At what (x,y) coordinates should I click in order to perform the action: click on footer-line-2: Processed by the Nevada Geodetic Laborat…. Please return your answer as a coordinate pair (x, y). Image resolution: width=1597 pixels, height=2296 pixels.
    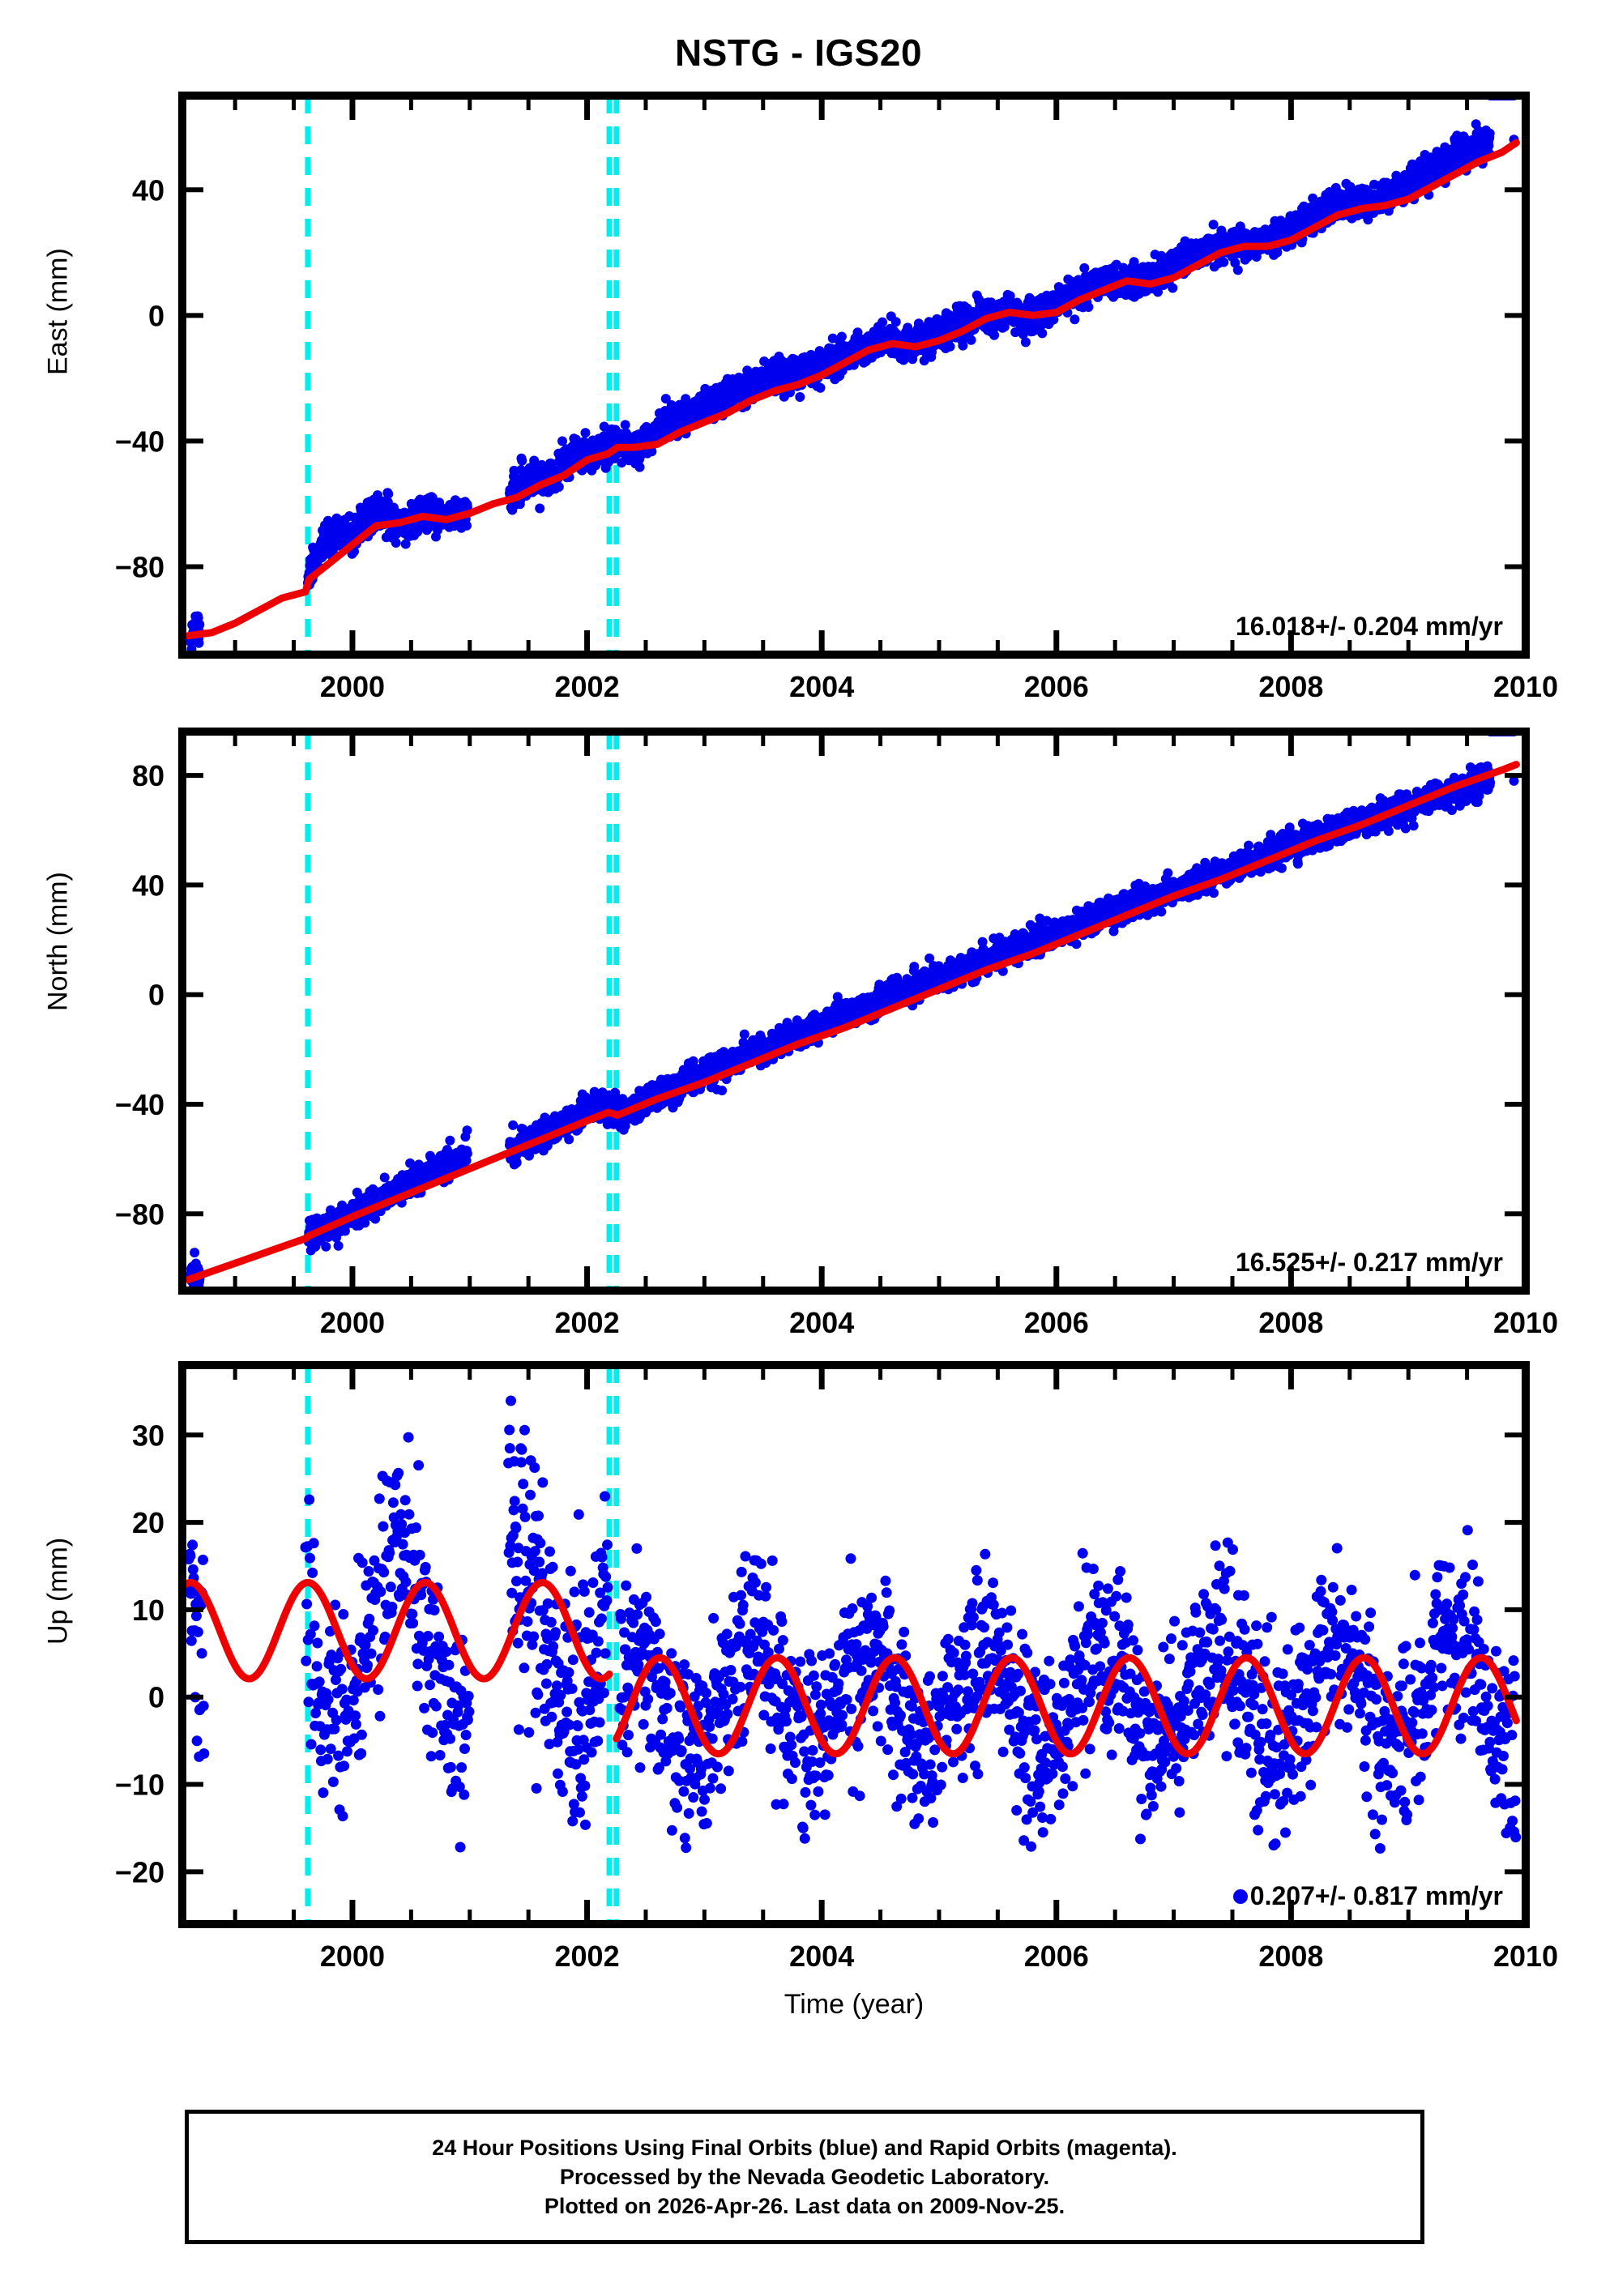
    Looking at the image, I should click on (804, 2176).